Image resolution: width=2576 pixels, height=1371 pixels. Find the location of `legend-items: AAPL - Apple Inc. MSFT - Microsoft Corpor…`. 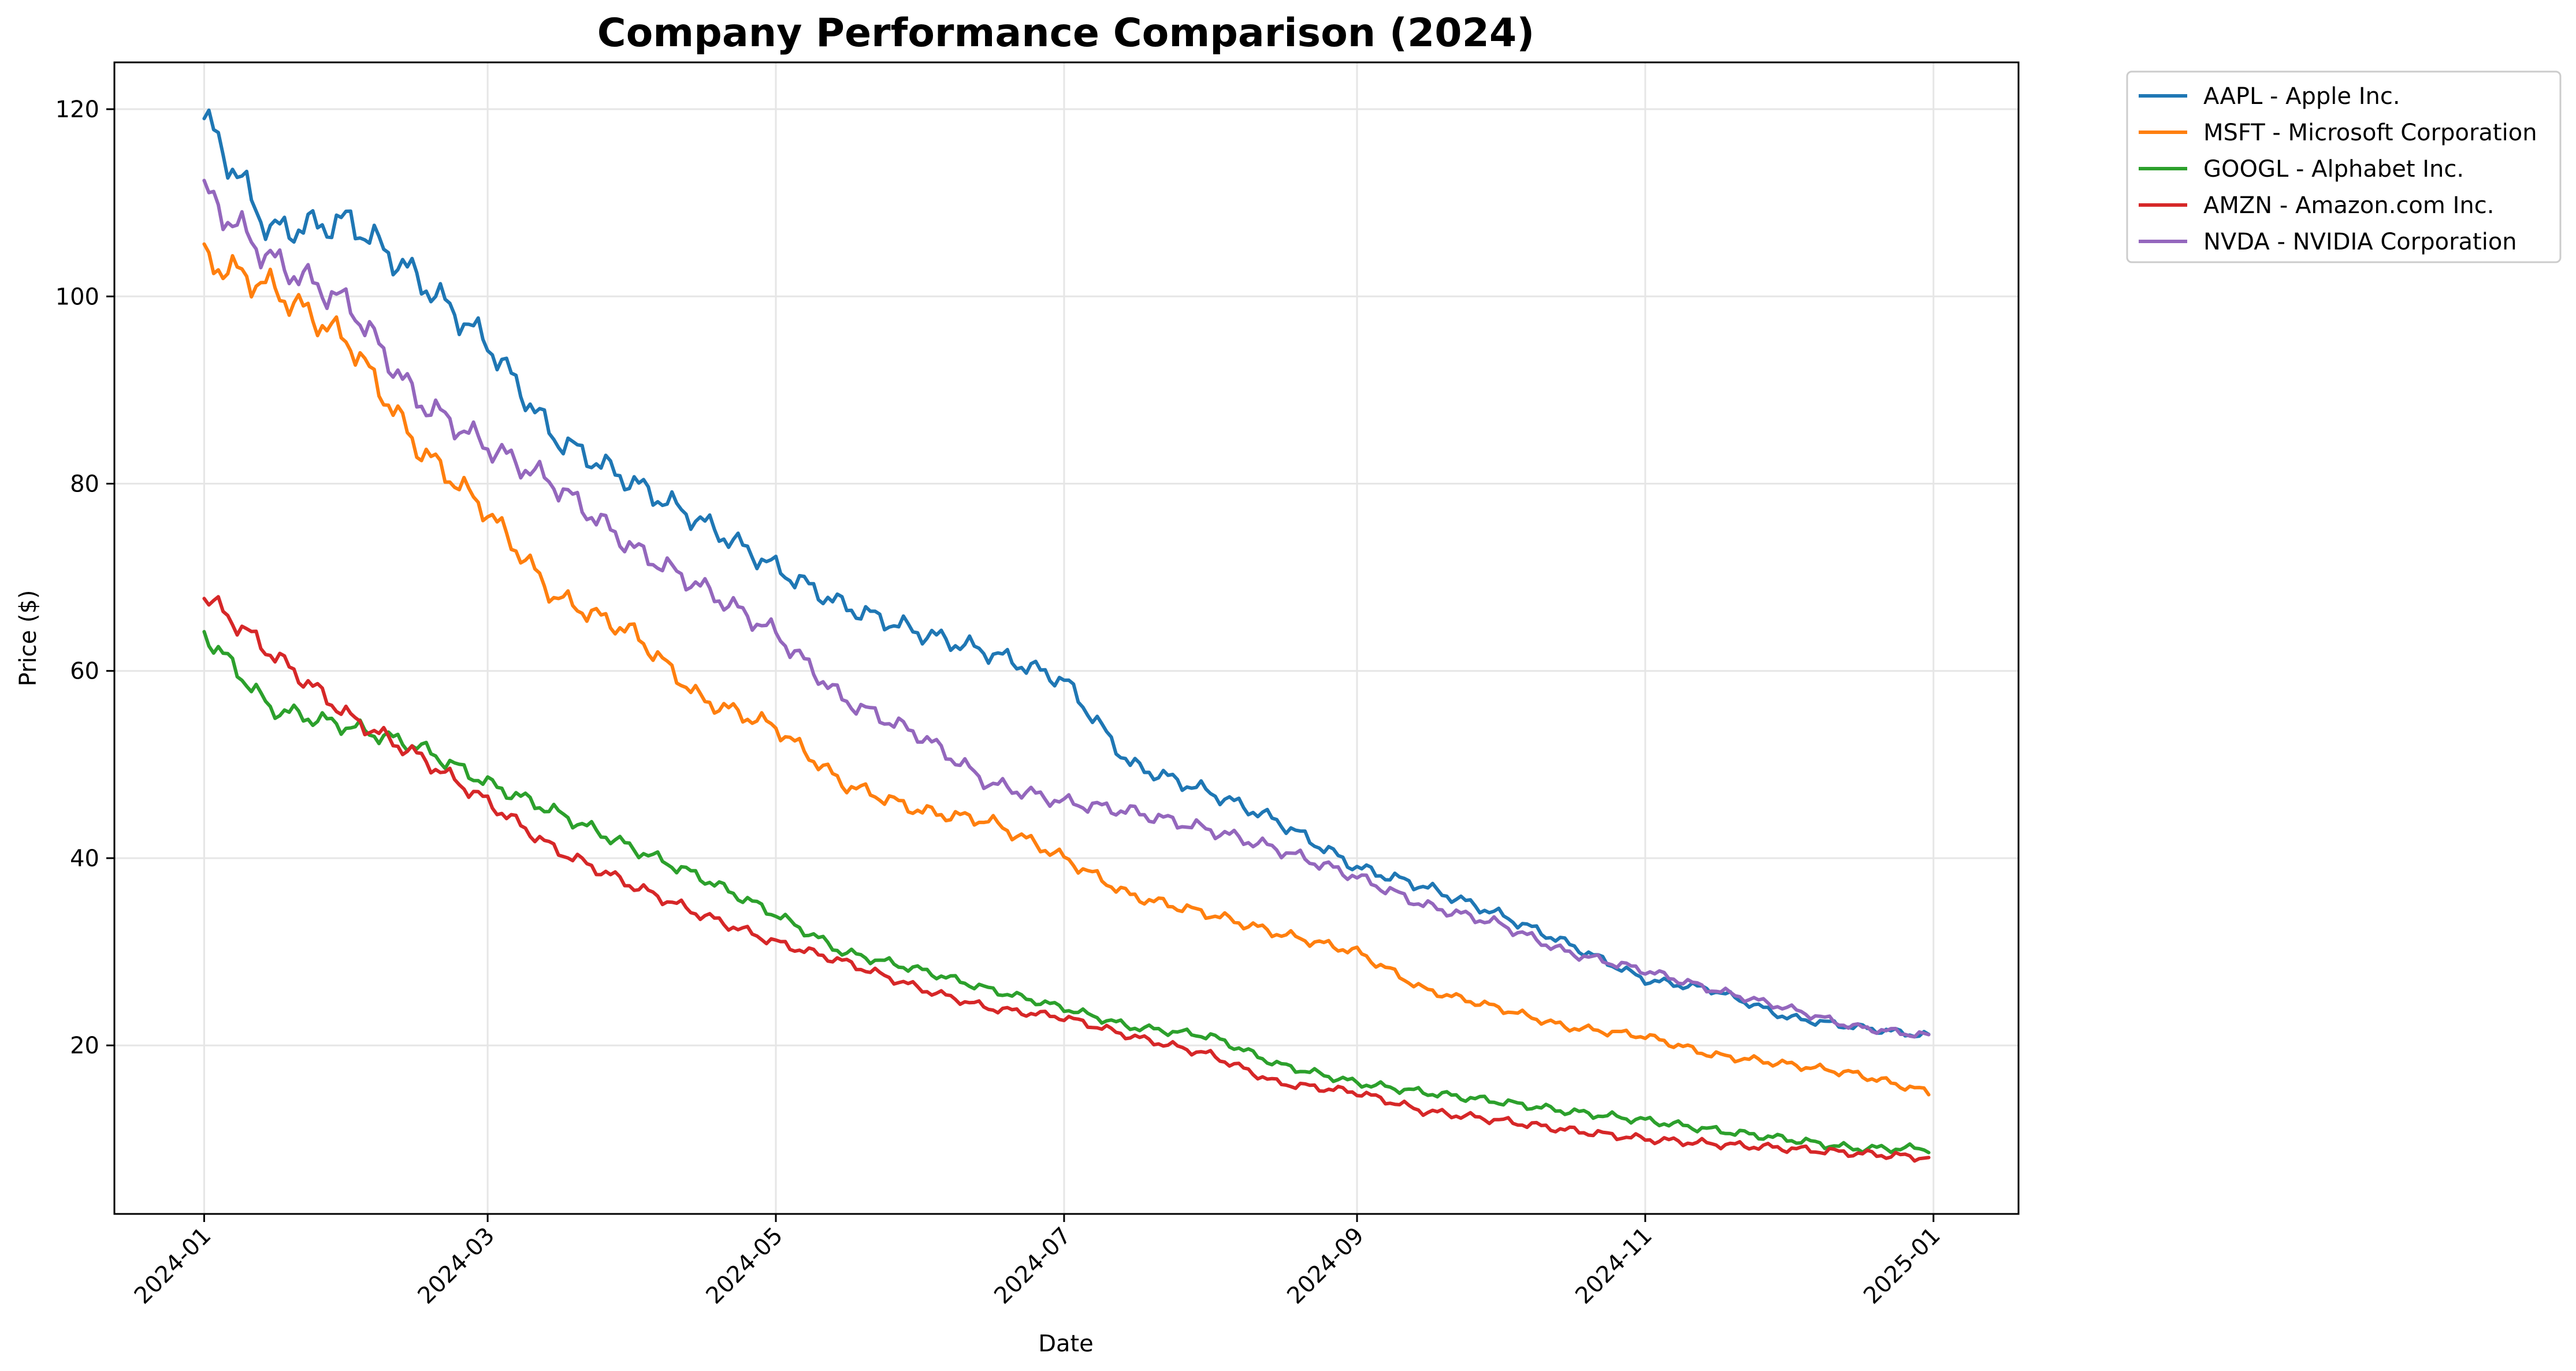

legend-items: AAPL - Apple Inc. MSFT - Microsoft Corpor… is located at coordinates (2338, 169).